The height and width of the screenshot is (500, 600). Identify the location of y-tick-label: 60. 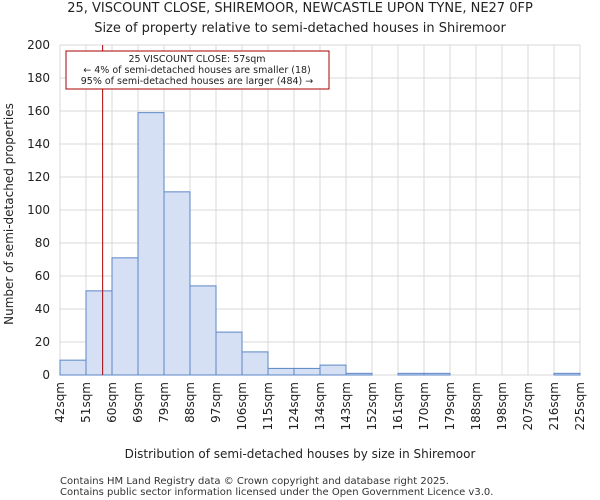
(42, 276).